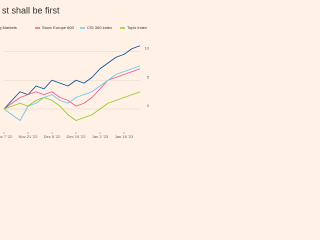 The width and height of the screenshot is (320, 240). What do you see at coordinates (29, 136) in the screenshot?
I see `x-tick-label: Nov 21 '22` at bounding box center [29, 136].